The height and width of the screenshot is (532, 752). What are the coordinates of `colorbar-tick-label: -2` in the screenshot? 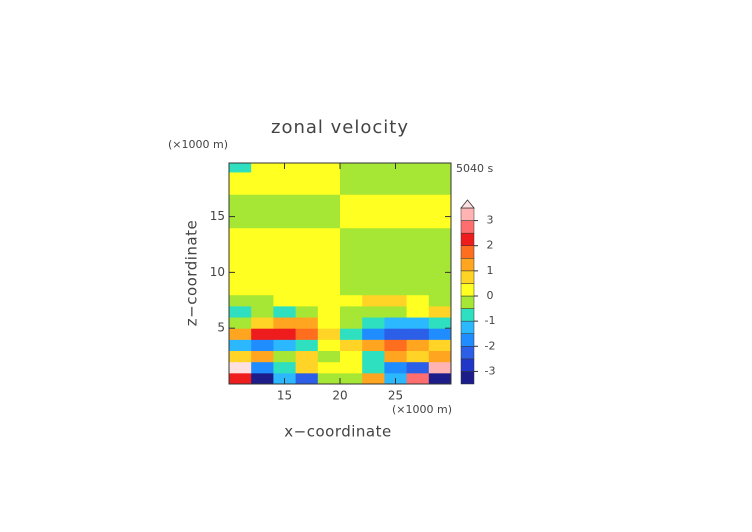 It's located at (490, 345).